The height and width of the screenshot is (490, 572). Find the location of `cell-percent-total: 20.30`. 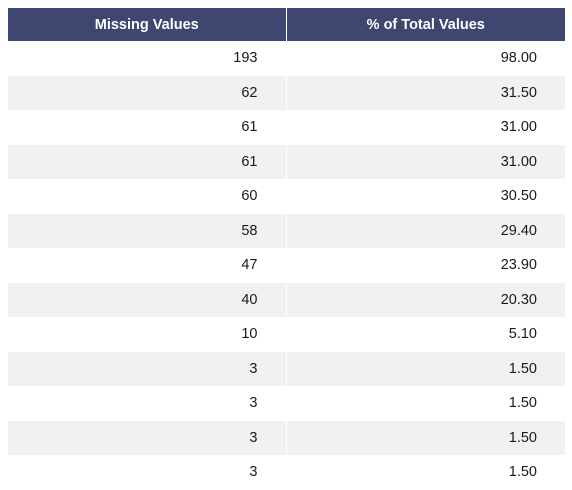

cell-percent-total: 20.30 is located at coordinates (425, 299).